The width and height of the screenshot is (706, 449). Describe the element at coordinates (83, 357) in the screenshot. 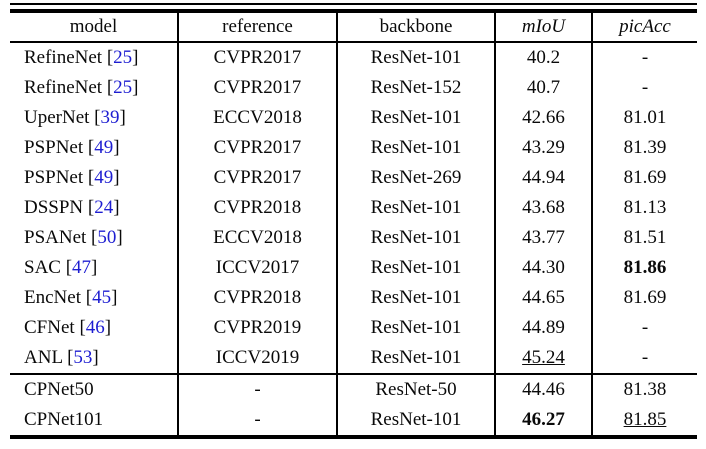

I see `citation-link: 53` at that location.